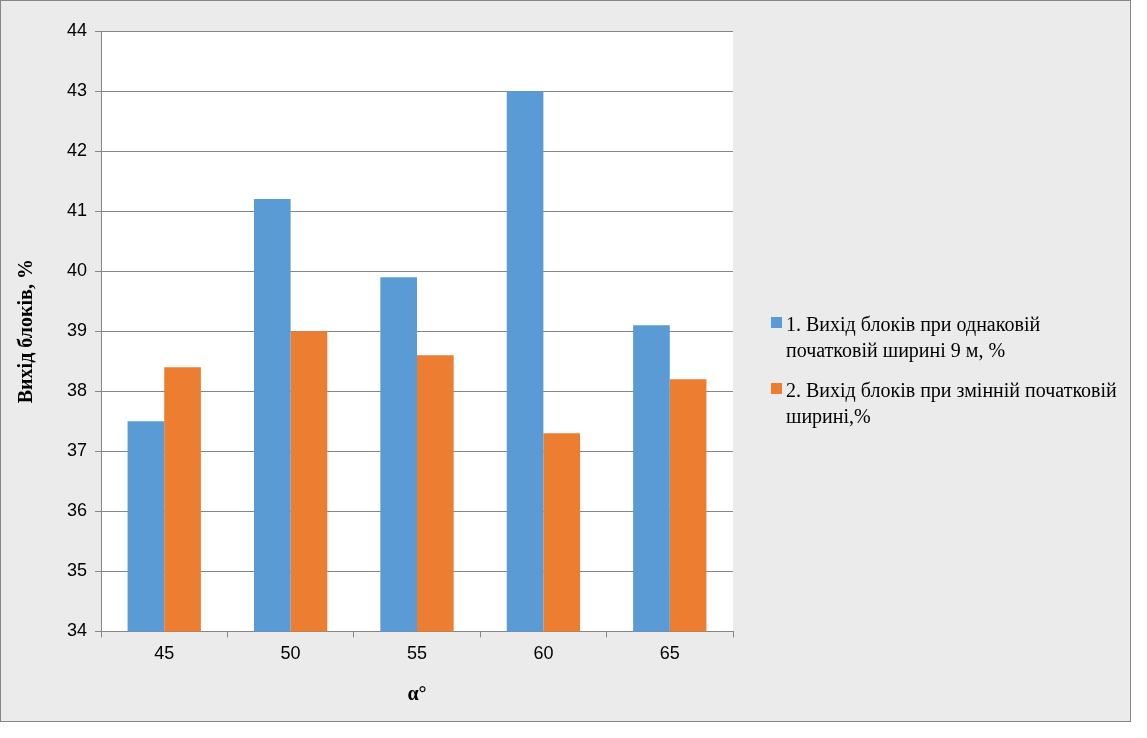 The image size is (1147, 738). I want to click on y-tick-label: 35, so click(77, 570).